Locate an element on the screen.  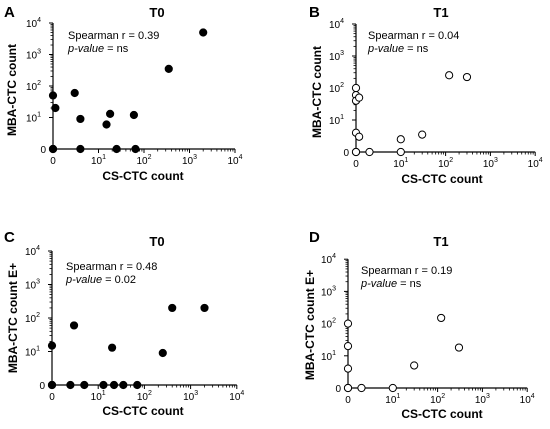
p-value-label: p-value = 0.02 is located at coordinates (100, 280).